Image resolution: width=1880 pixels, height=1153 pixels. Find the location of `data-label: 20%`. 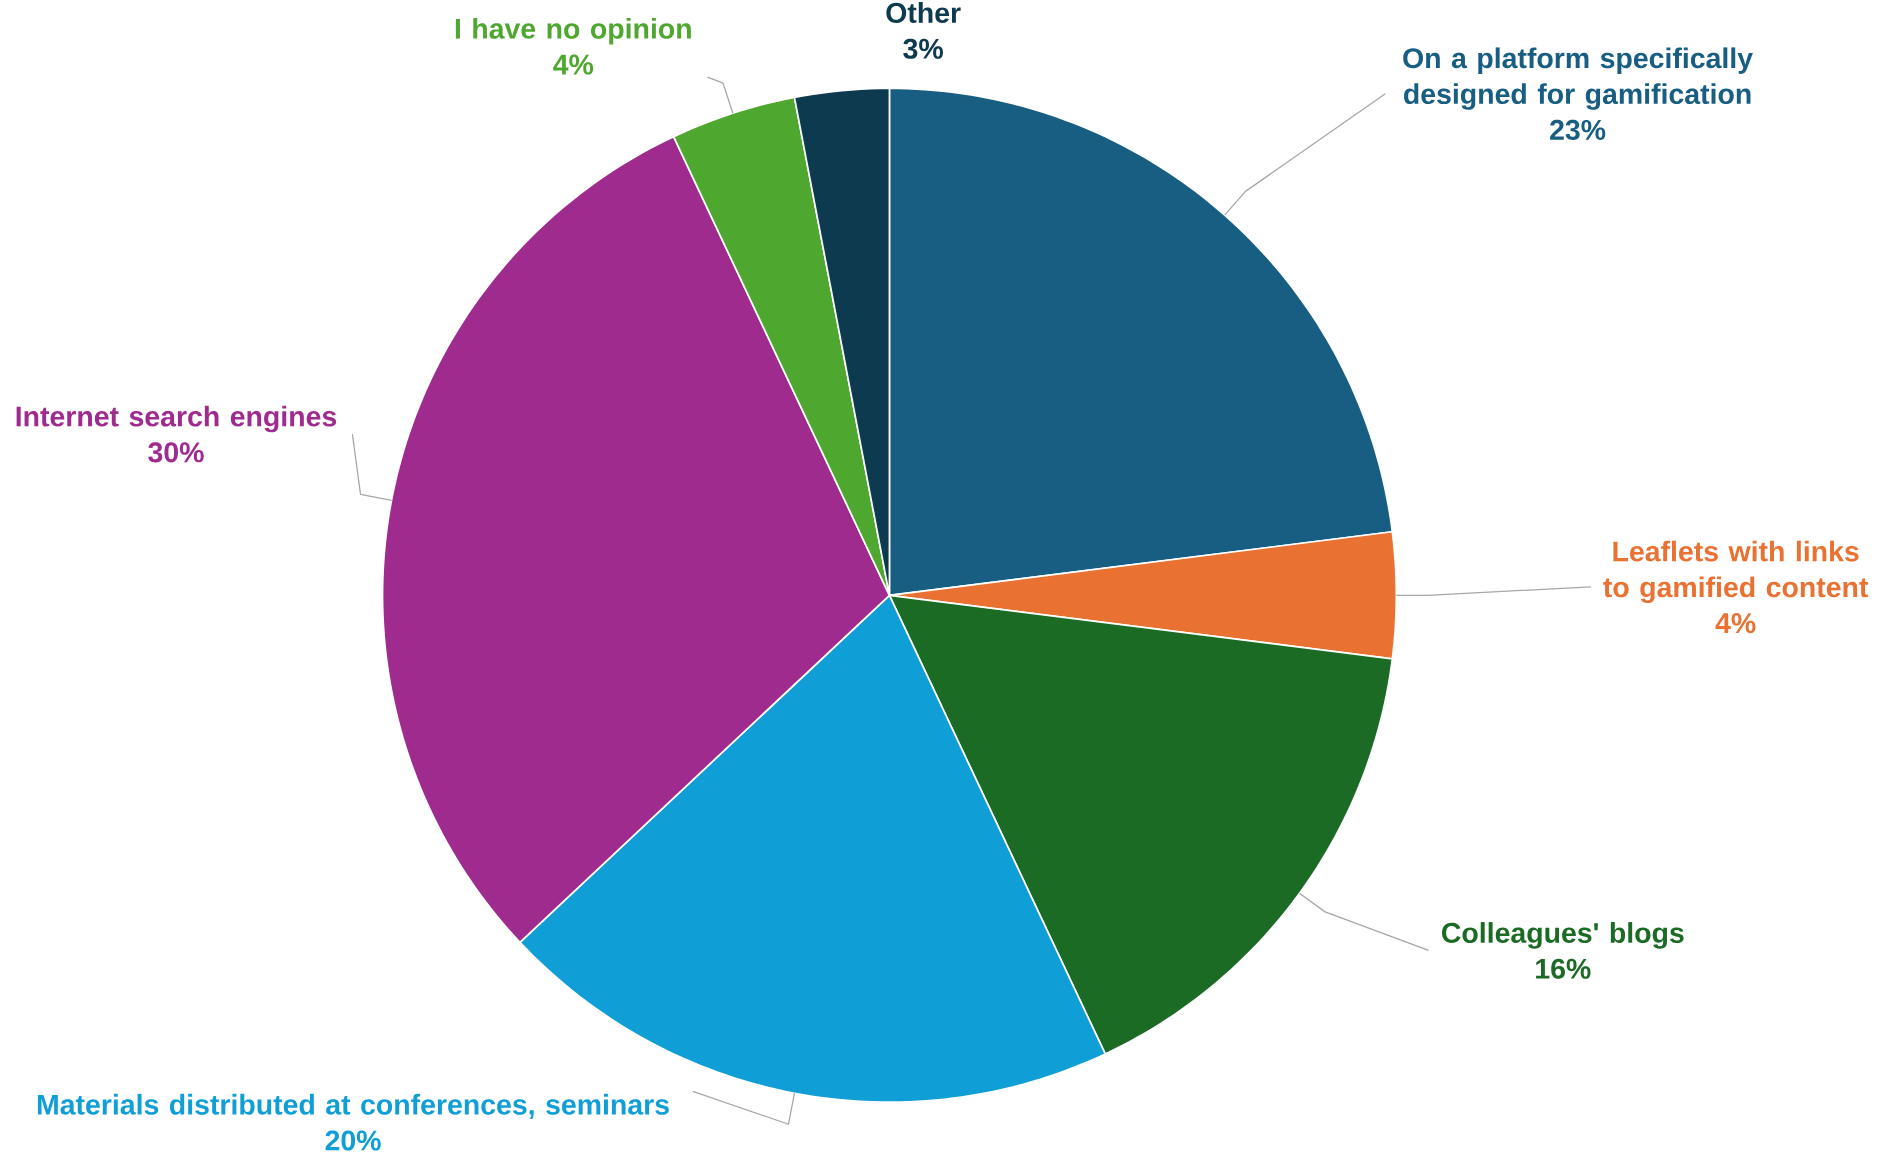

data-label: 20% is located at coordinates (353, 1140).